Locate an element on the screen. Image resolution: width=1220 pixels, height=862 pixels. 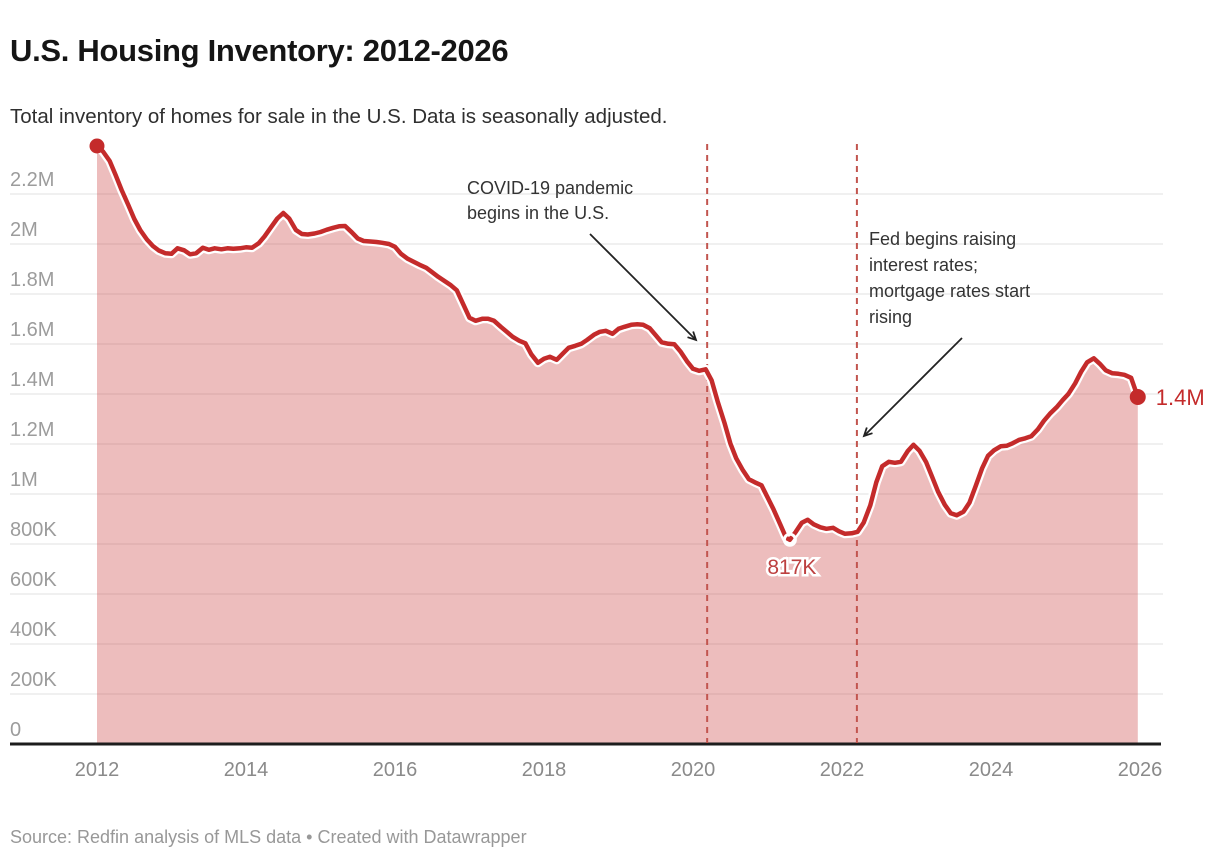
point-label-trough: 817K is located at coordinates (791, 567).